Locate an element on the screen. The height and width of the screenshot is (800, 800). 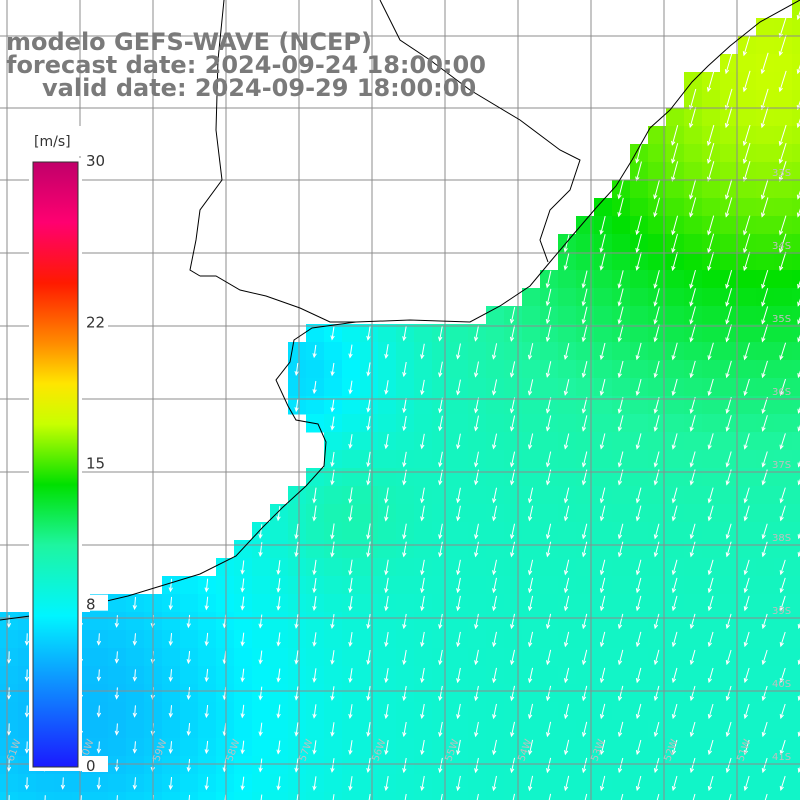
colorbar-tick-label: 15 is located at coordinates (95, 464).